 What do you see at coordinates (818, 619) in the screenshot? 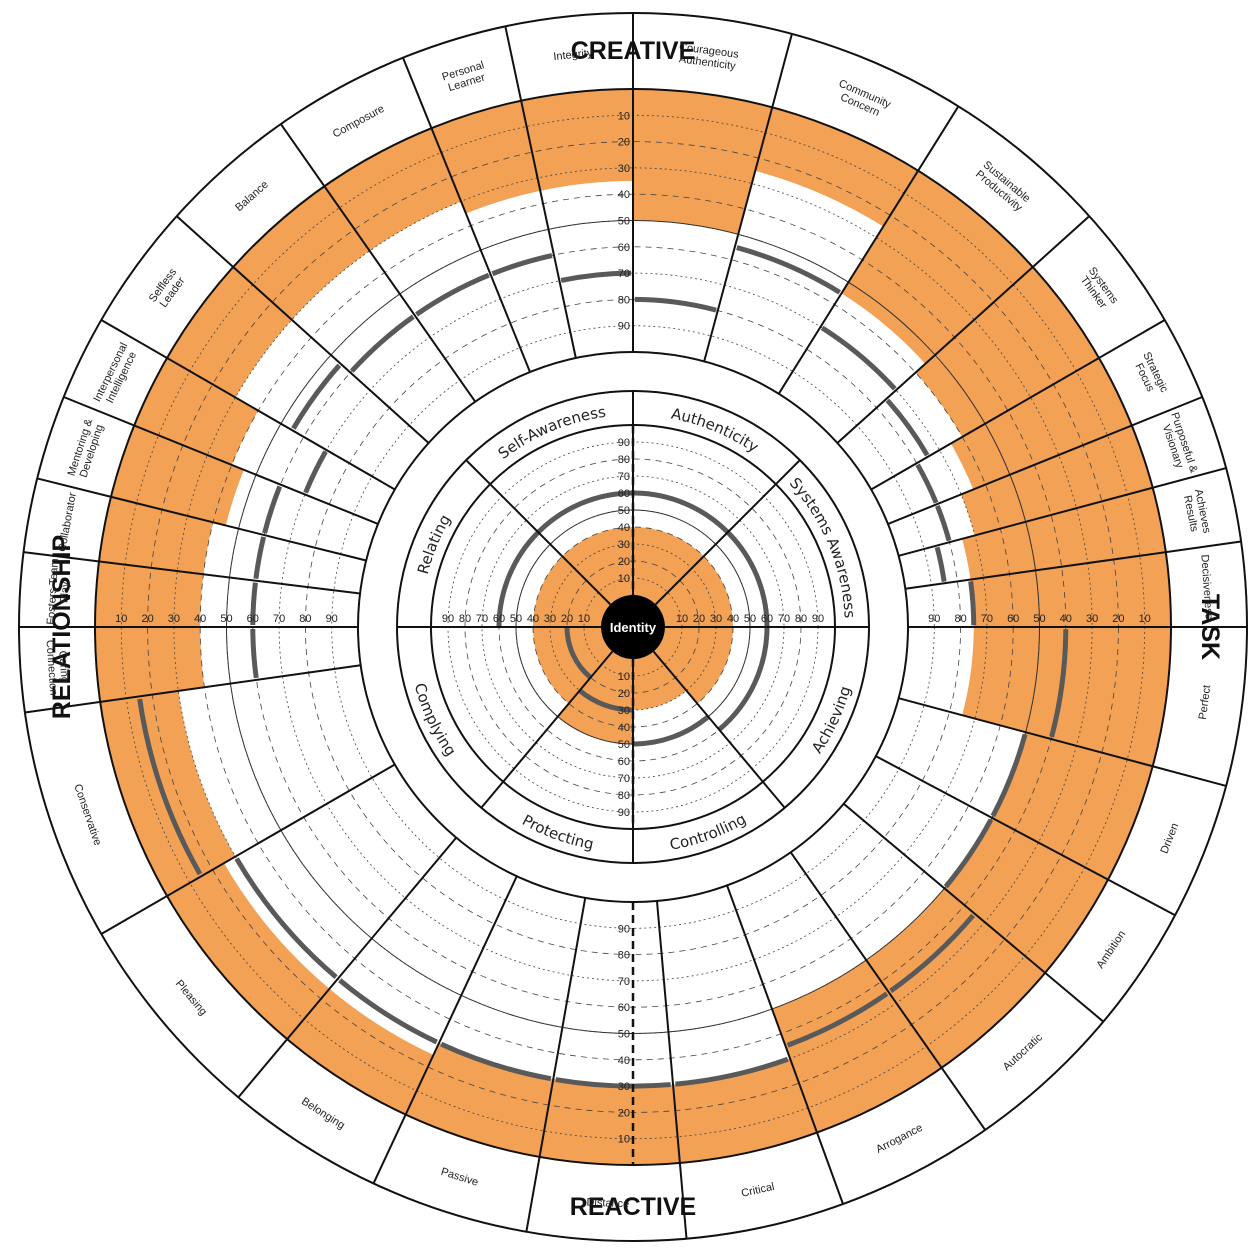
I see `summary-tick-right: 90` at bounding box center [818, 619].